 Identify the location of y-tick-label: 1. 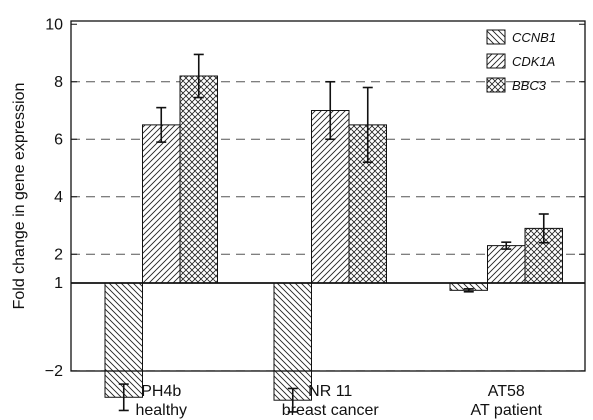
(58, 283).